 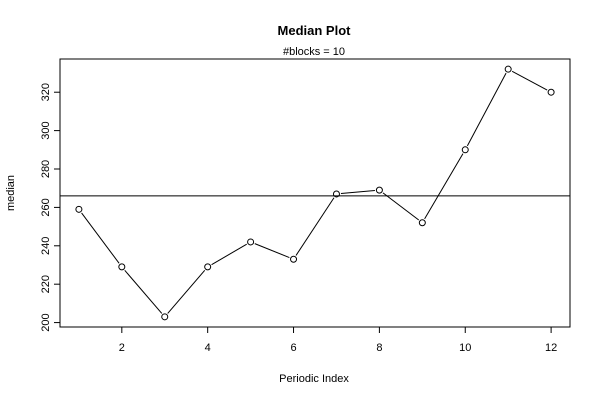 What do you see at coordinates (122, 348) in the screenshot?
I see `x-tick-label: 2` at bounding box center [122, 348].